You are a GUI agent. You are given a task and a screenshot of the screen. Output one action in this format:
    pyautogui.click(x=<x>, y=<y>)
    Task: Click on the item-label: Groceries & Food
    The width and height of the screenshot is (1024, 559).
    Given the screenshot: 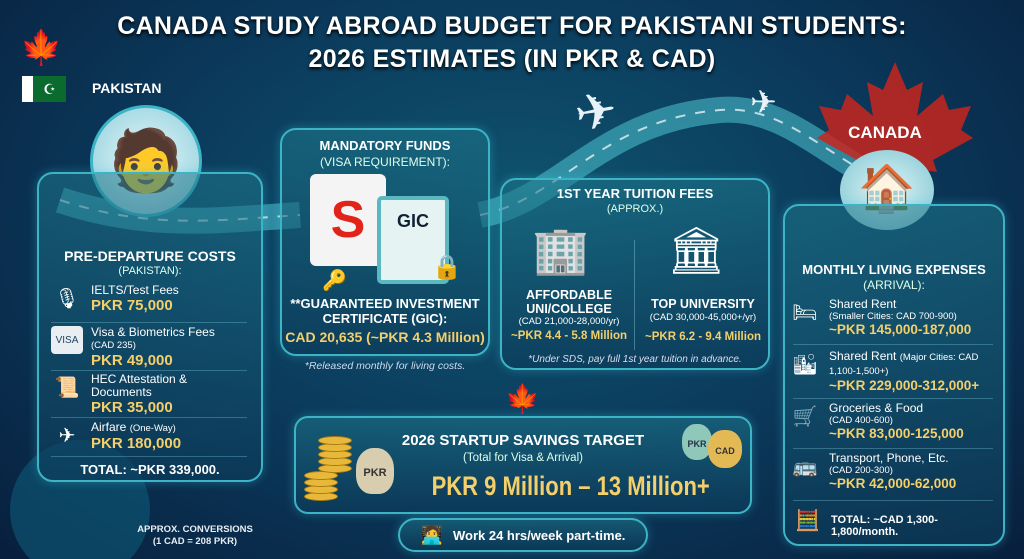 What is the action you would take?
    pyautogui.click(x=876, y=408)
    